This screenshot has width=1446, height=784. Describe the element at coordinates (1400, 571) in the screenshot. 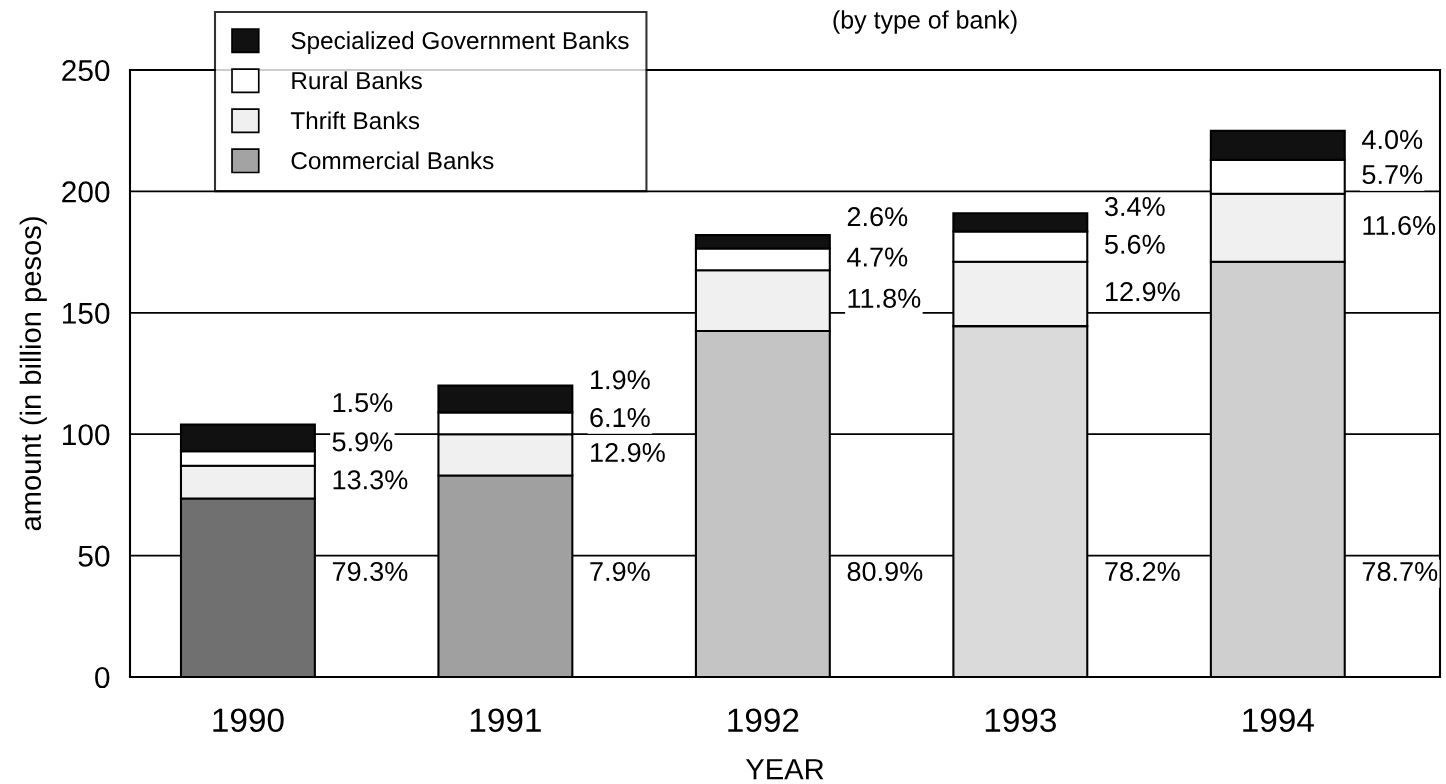

I see `annotation: 78.7%` at that location.